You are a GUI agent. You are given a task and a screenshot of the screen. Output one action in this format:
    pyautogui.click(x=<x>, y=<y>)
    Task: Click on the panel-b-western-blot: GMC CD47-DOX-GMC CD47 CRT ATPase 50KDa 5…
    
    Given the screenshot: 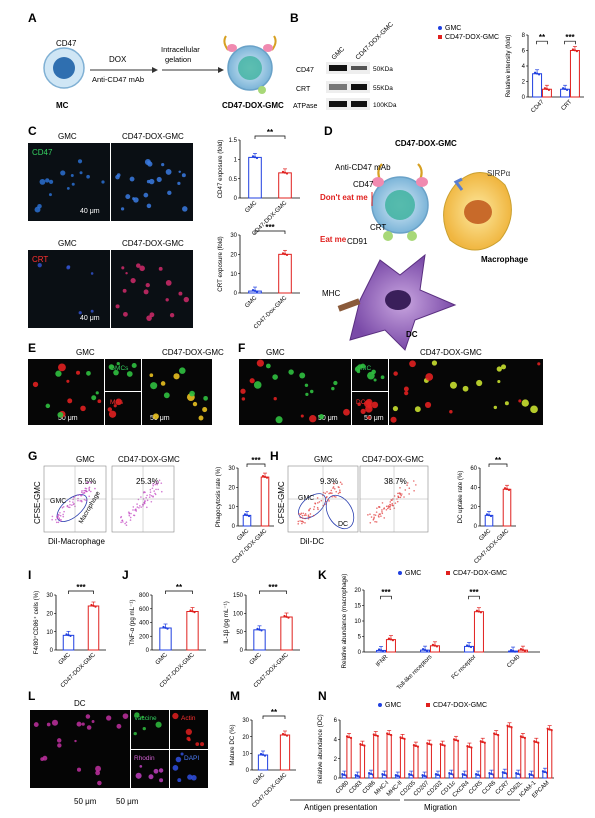 What is the action you would take?
    pyautogui.click(x=345, y=65)
    